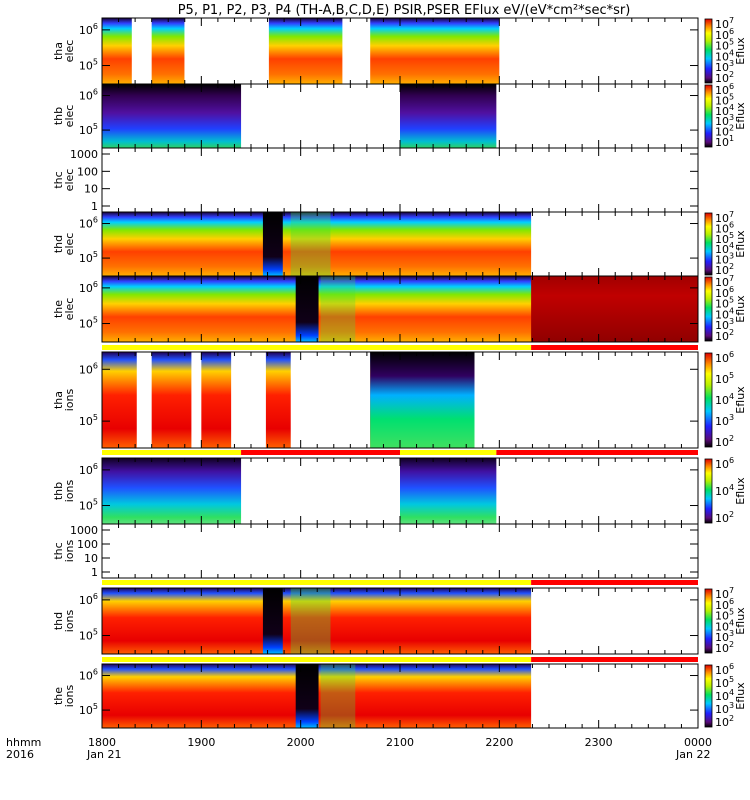 The width and height of the screenshot is (750, 800). What do you see at coordinates (724, 141) in the screenshot?
I see `colorbar-tick-label: 10¹` at bounding box center [724, 141].